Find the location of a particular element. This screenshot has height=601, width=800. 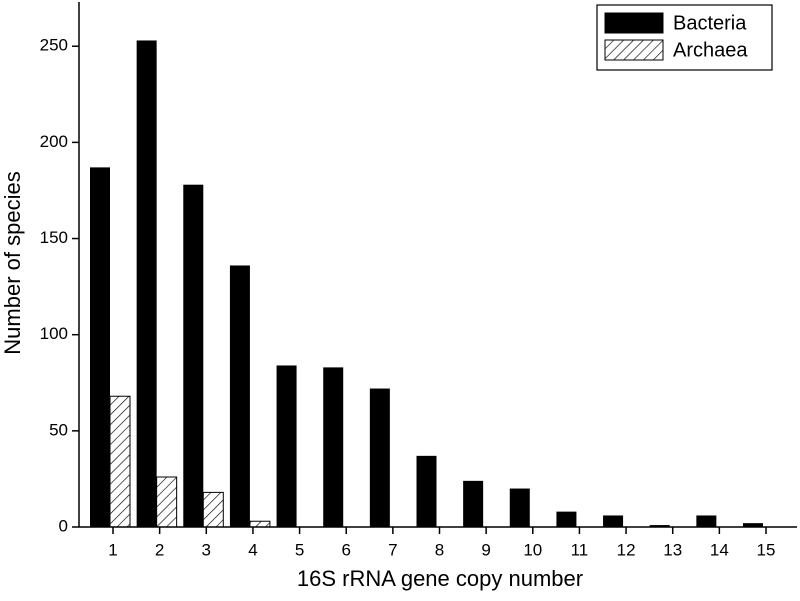

x-tick-label: 8 is located at coordinates (439, 549).